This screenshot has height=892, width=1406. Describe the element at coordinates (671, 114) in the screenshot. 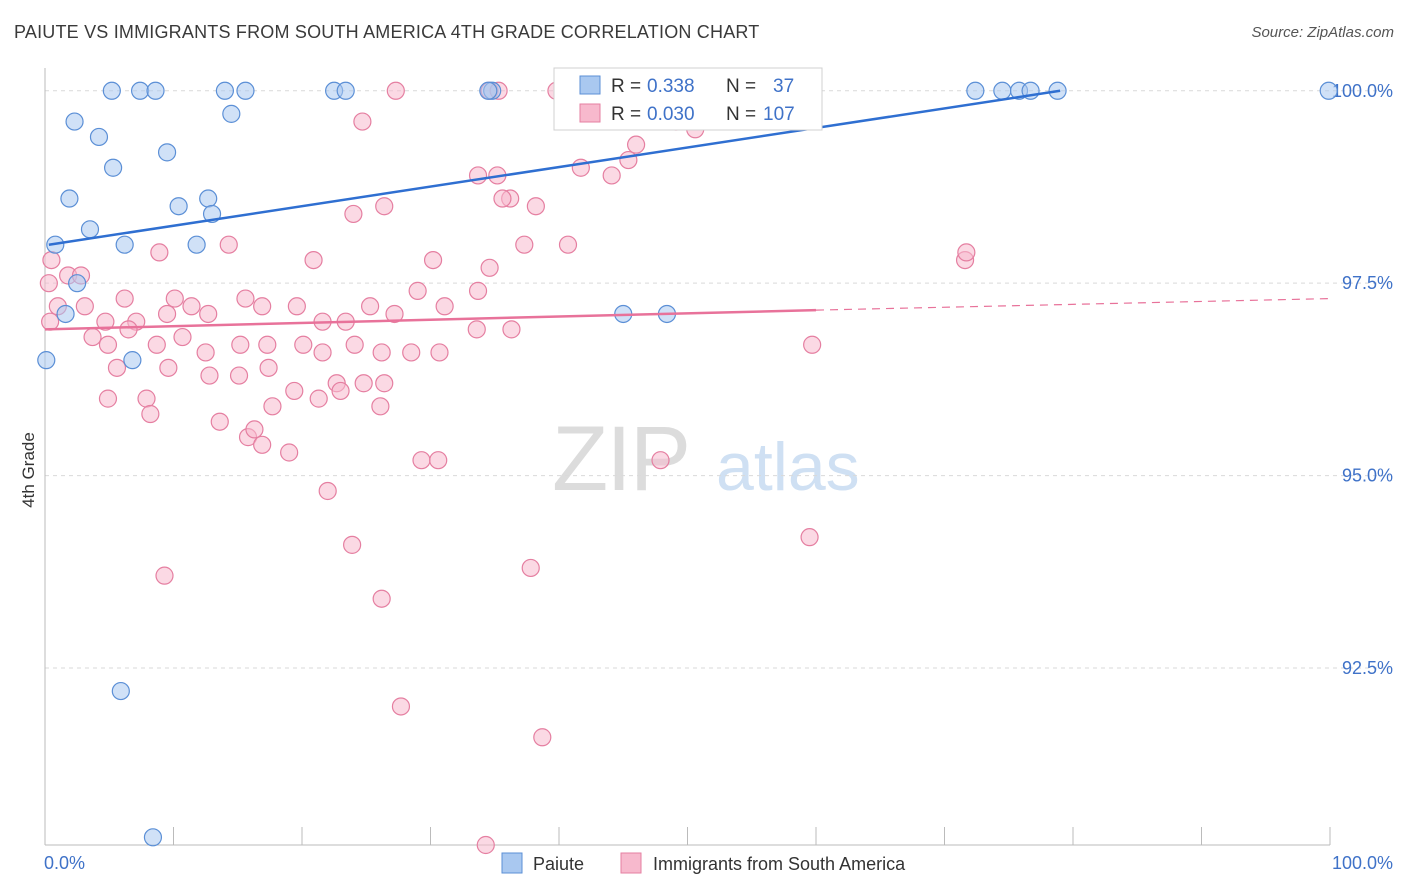

I see `legend-immigrants-r-value: 0.030` at that location.